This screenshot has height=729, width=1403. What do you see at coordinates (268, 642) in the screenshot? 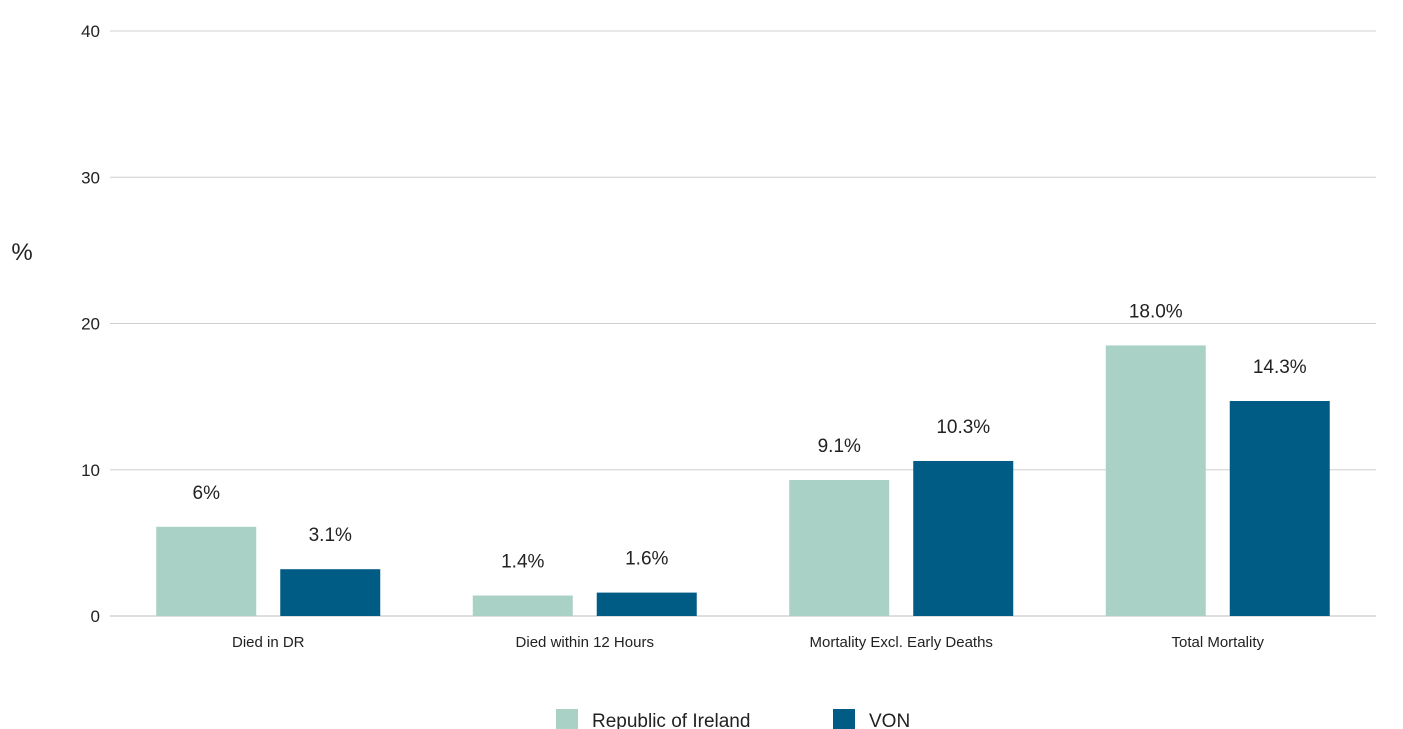
I see `category-label-0: Died in DR` at bounding box center [268, 642].